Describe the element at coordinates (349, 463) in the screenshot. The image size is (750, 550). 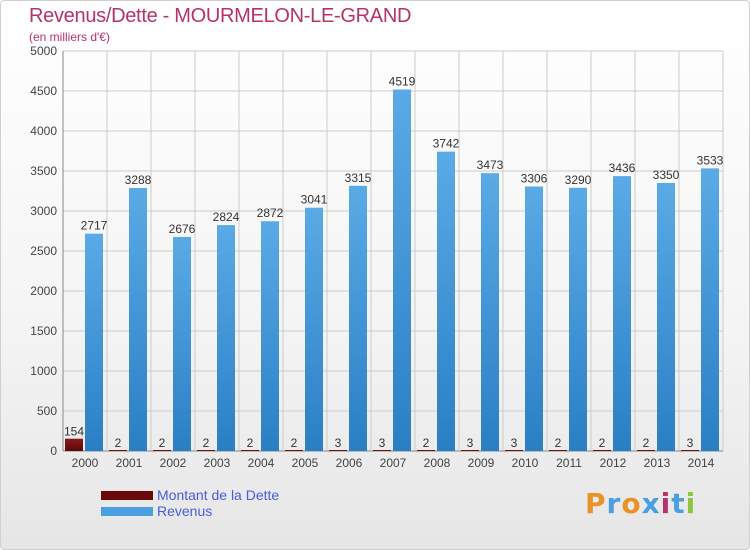
I see `x-tick-label: 2006` at that location.